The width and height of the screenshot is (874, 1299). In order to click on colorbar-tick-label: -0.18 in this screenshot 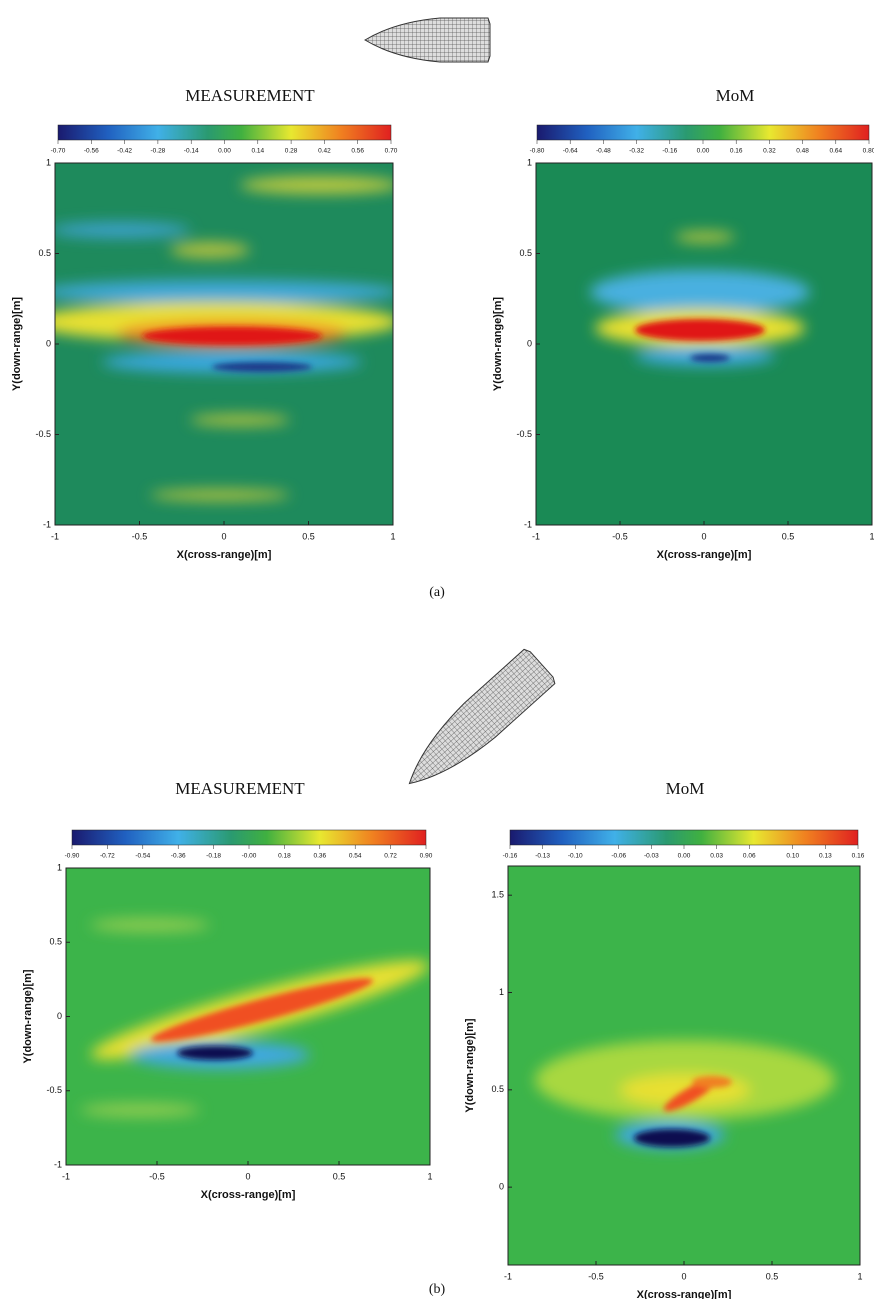, I will do `click(213, 856)`.